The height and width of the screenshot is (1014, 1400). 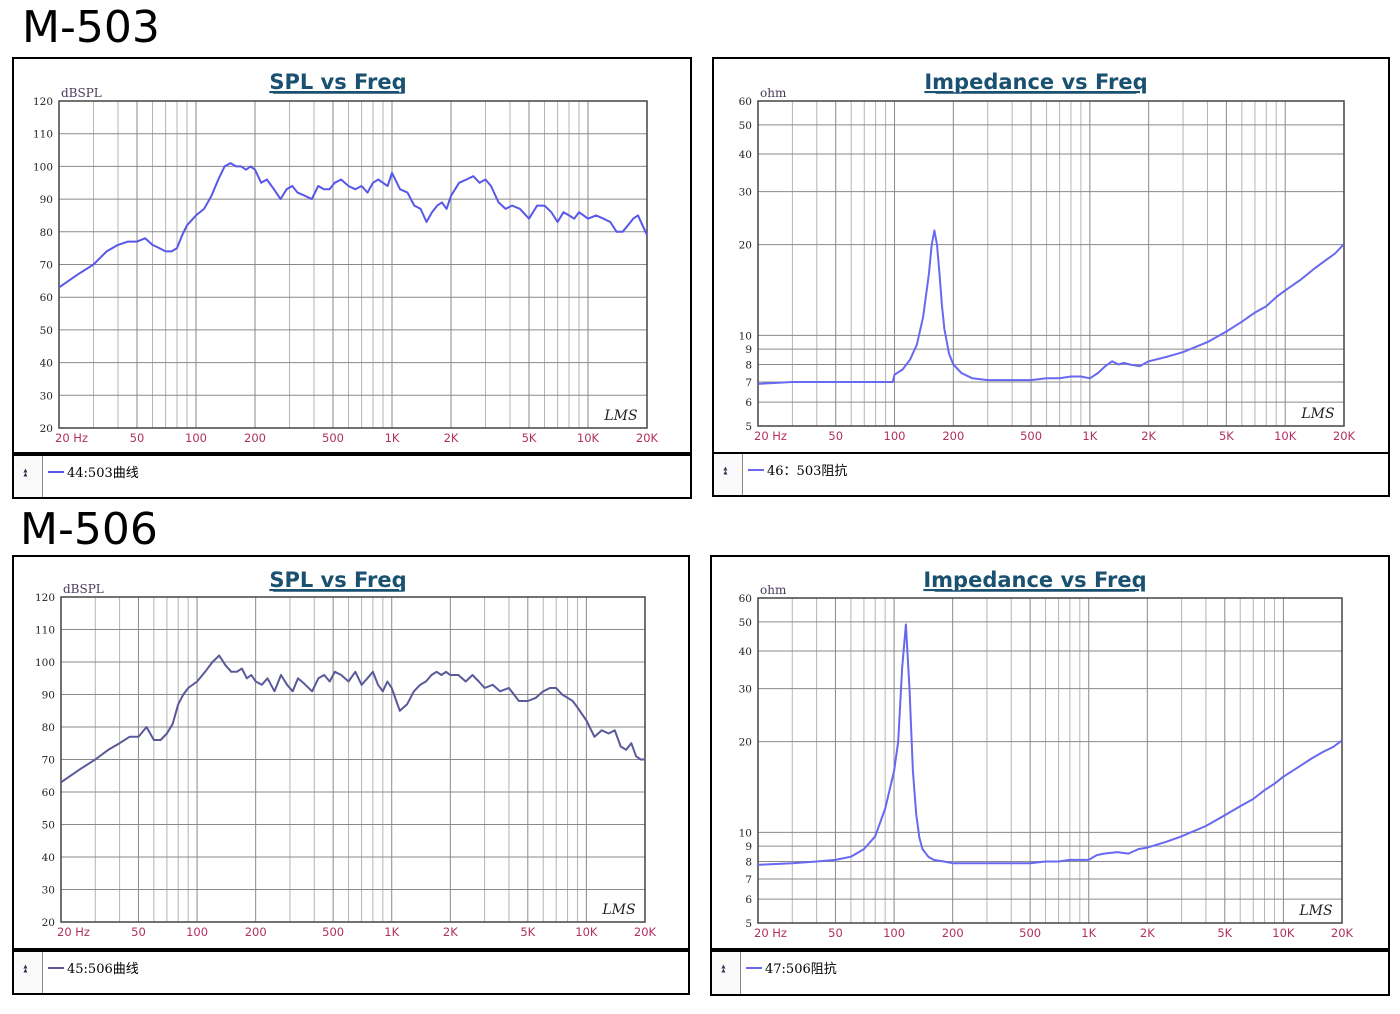 What do you see at coordinates (807, 471) in the screenshot?
I see `legend-label: 46：503阻抗` at bounding box center [807, 471].